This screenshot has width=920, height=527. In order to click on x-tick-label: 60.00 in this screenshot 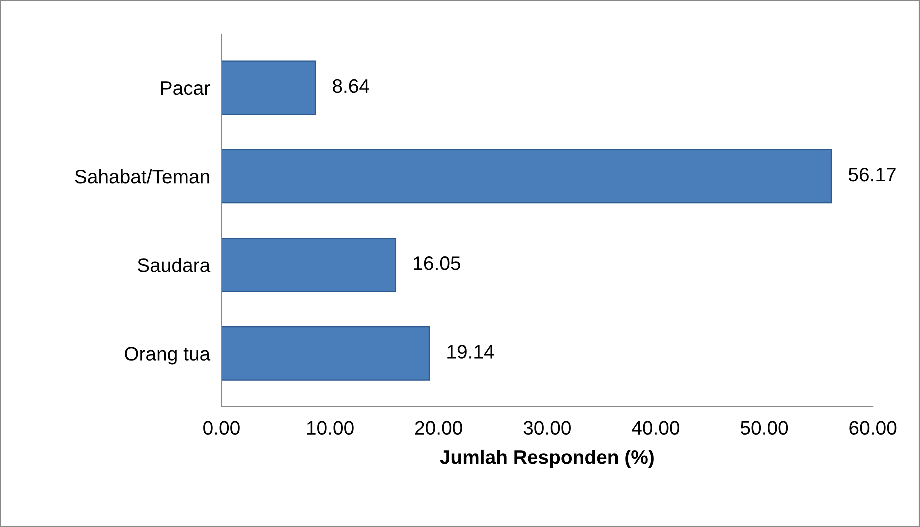, I will do `click(873, 428)`.